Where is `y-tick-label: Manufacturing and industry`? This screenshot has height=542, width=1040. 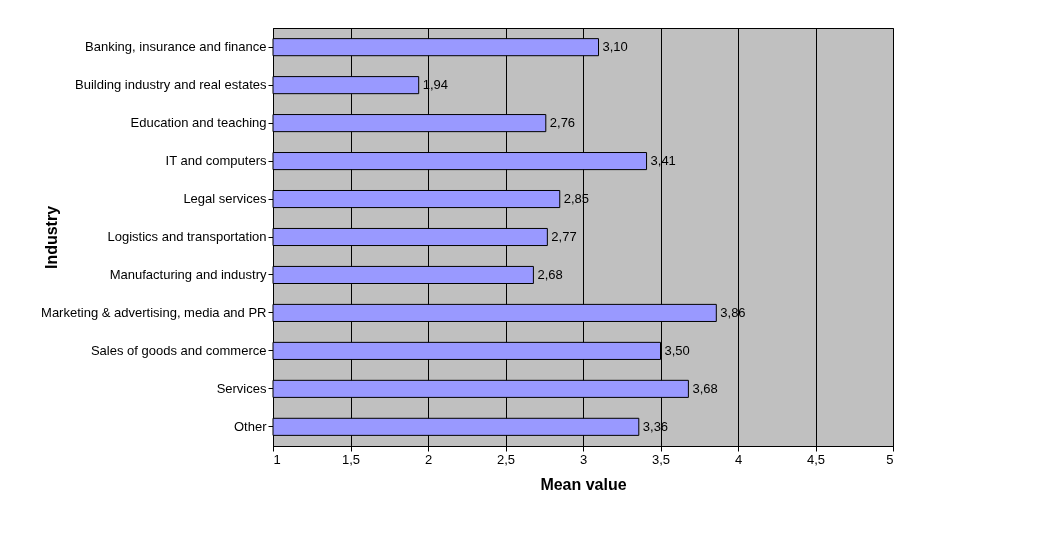
y-tick-label: Manufacturing and industry is located at coordinates (188, 274).